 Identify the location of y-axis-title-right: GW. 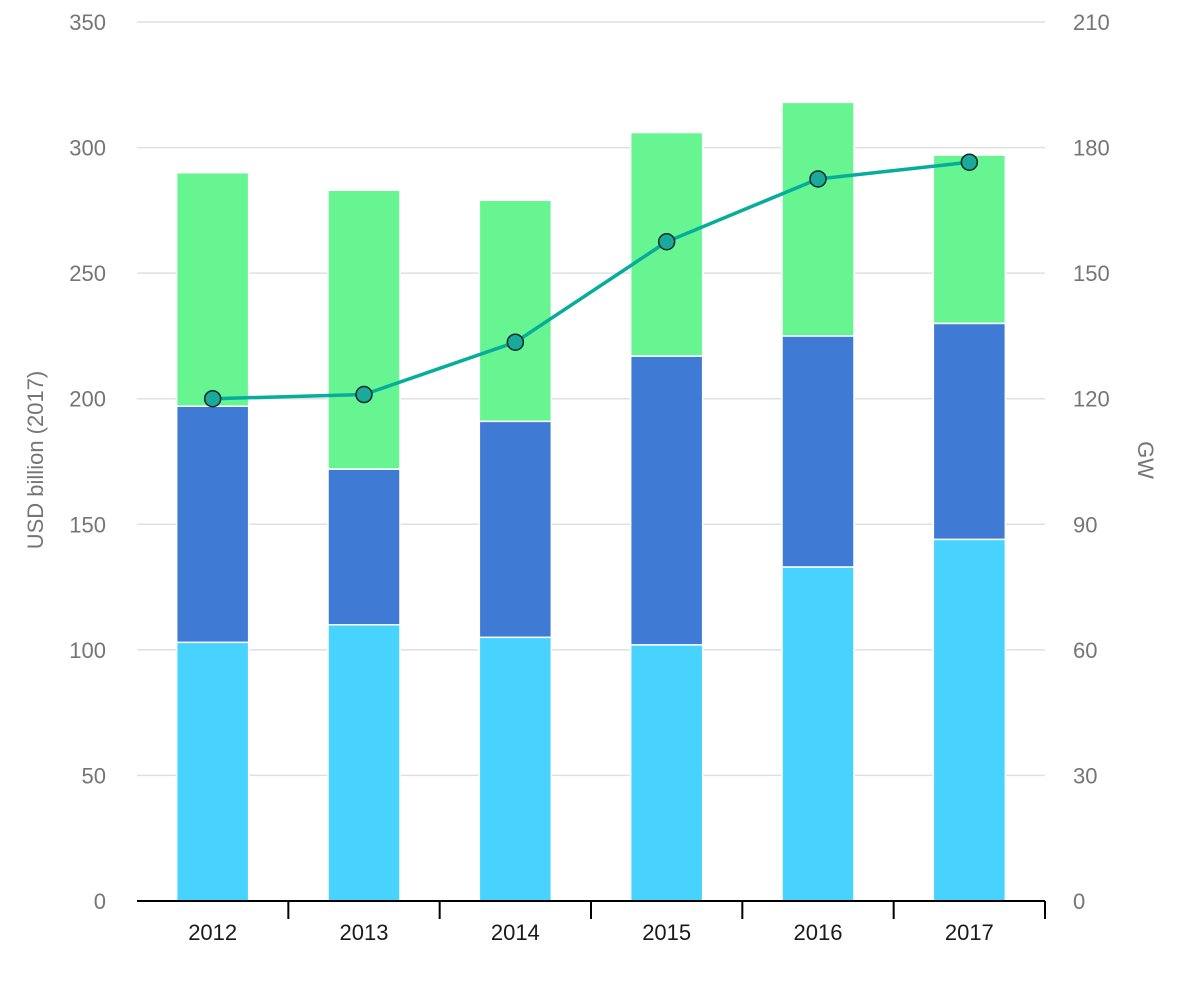
(1145, 460).